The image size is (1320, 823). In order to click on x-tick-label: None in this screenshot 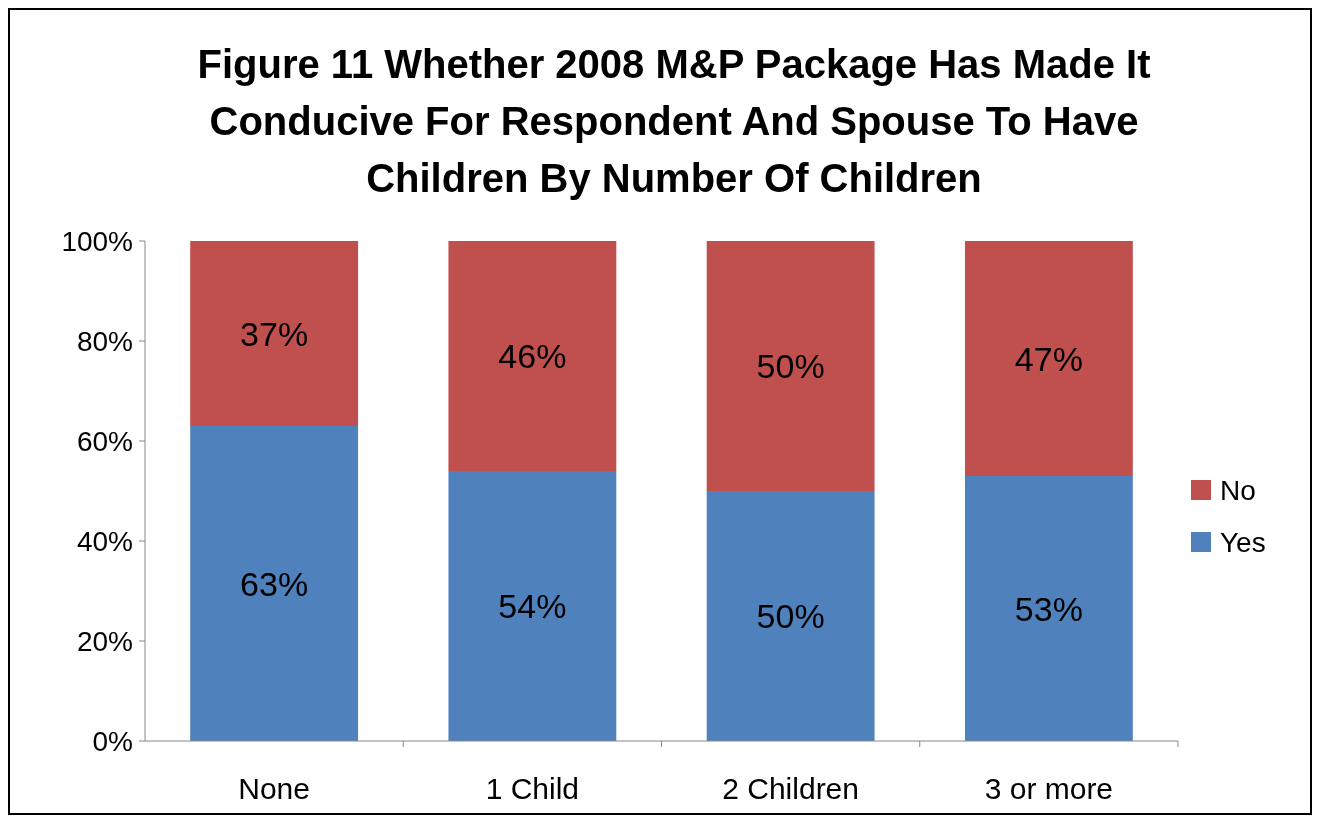, I will do `click(274, 788)`.